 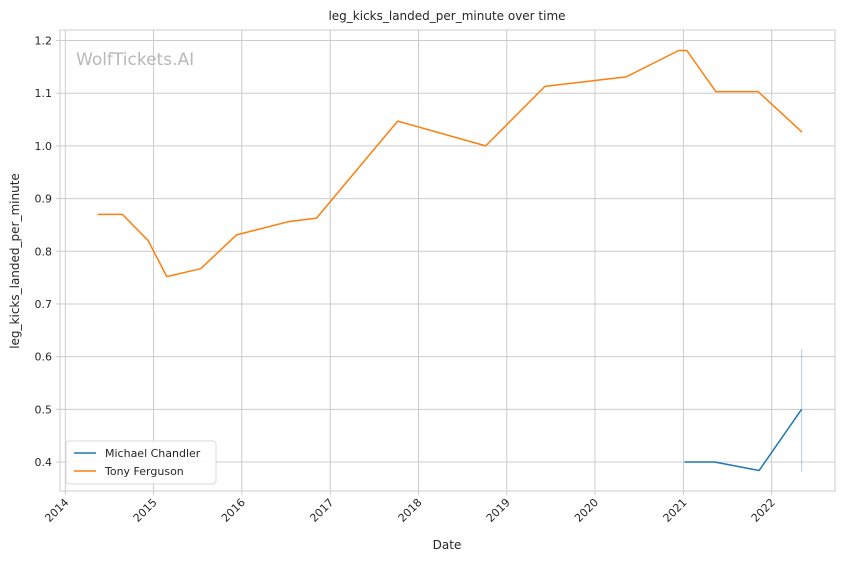 What do you see at coordinates (44, 304) in the screenshot?
I see `y-tick-label: 0.7` at bounding box center [44, 304].